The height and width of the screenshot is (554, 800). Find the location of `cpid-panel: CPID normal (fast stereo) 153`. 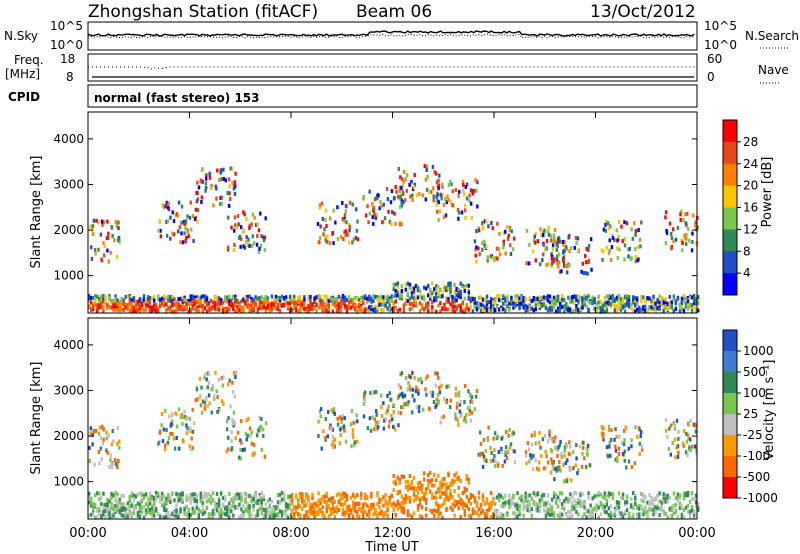

cpid-panel: CPID normal (fast stereo) 153 is located at coordinates (353, 96).